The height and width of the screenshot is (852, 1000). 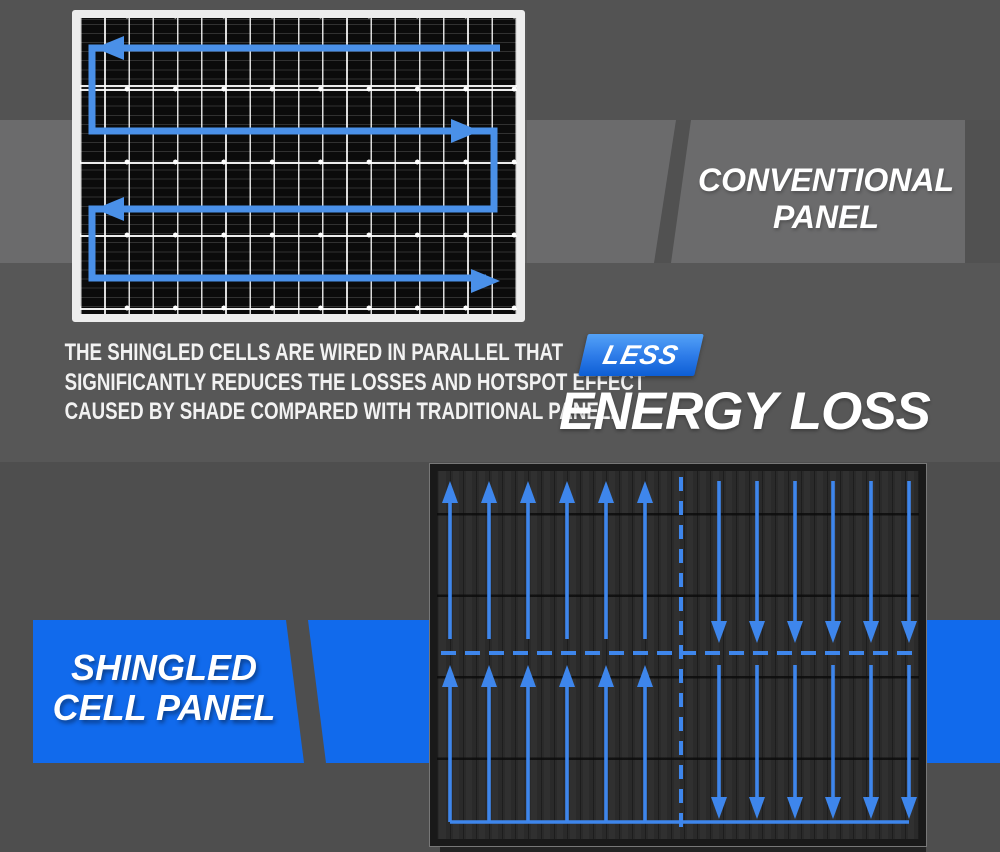 What do you see at coordinates (683, 848) in the screenshot?
I see `shingled-panel-shadow` at bounding box center [683, 848].